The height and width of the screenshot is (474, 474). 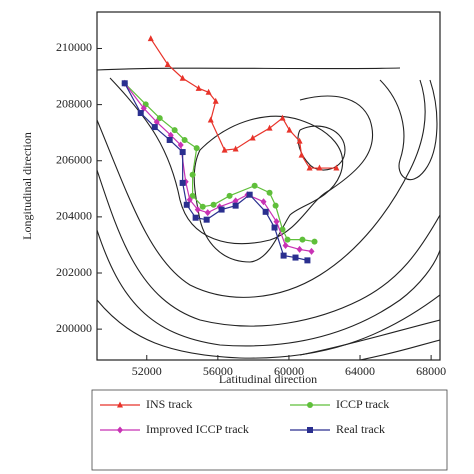 What do you see at coordinates (269, 430) in the screenshot?
I see `legend-box` at bounding box center [269, 430].